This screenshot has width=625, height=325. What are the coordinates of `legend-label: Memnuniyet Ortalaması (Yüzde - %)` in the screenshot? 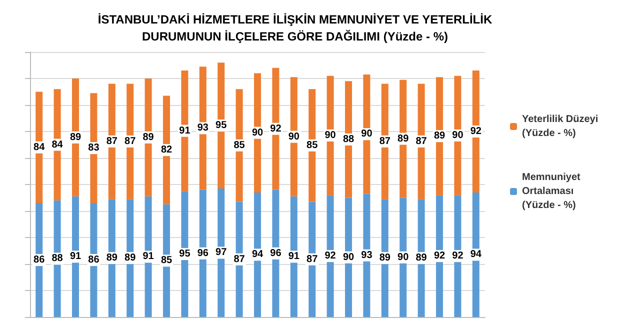 It's located at (552, 191).